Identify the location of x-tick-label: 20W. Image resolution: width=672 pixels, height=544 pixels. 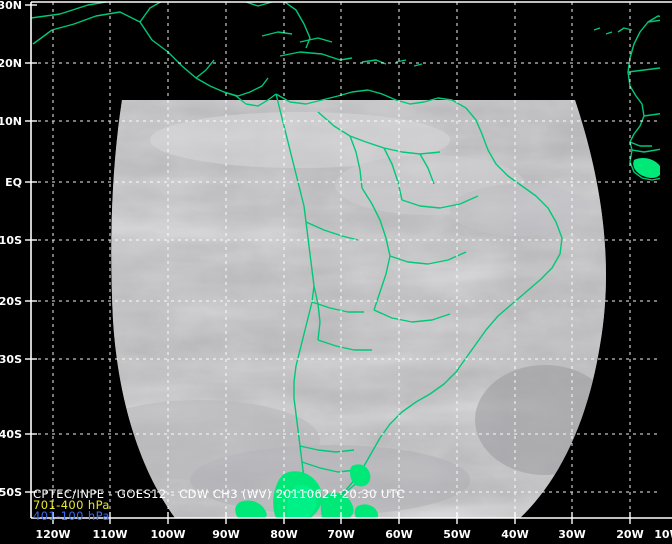
(629, 534).